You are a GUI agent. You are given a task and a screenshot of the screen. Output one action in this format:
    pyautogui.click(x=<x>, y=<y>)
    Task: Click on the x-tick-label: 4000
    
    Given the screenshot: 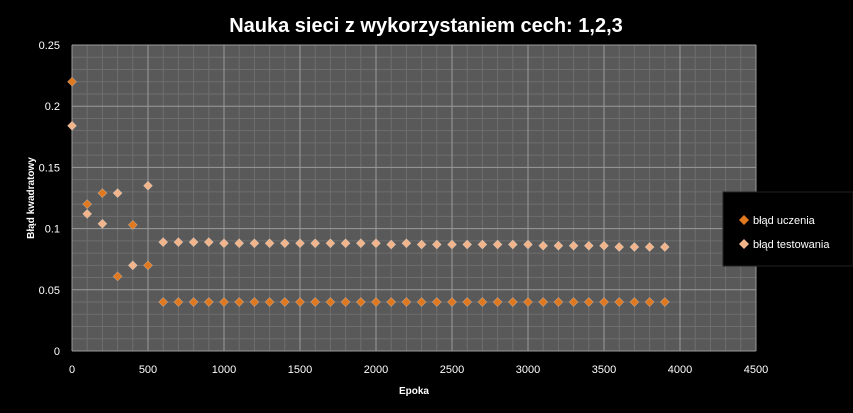 What is the action you would take?
    pyautogui.click(x=680, y=370)
    